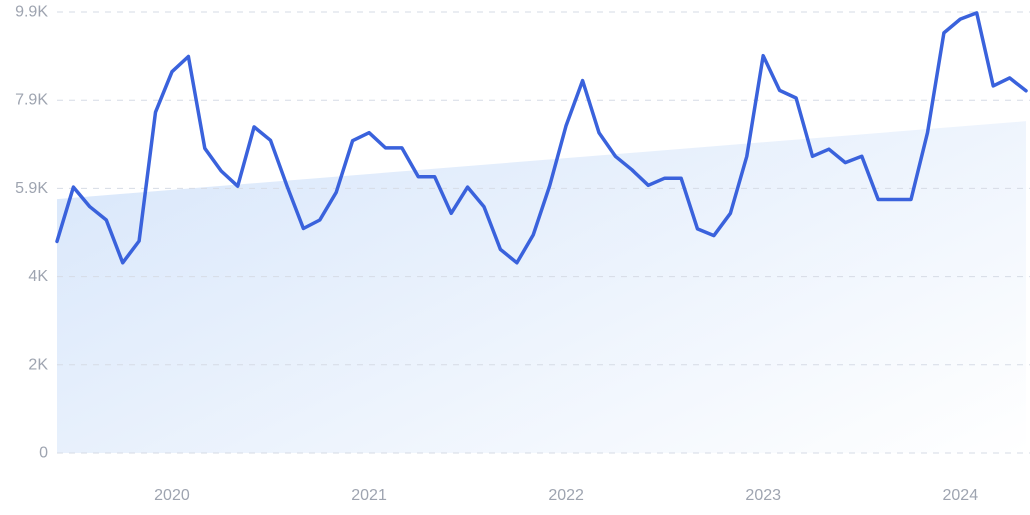  Describe the element at coordinates (31, 188) in the screenshot. I see `y-tick-label: 5.9K` at that location.